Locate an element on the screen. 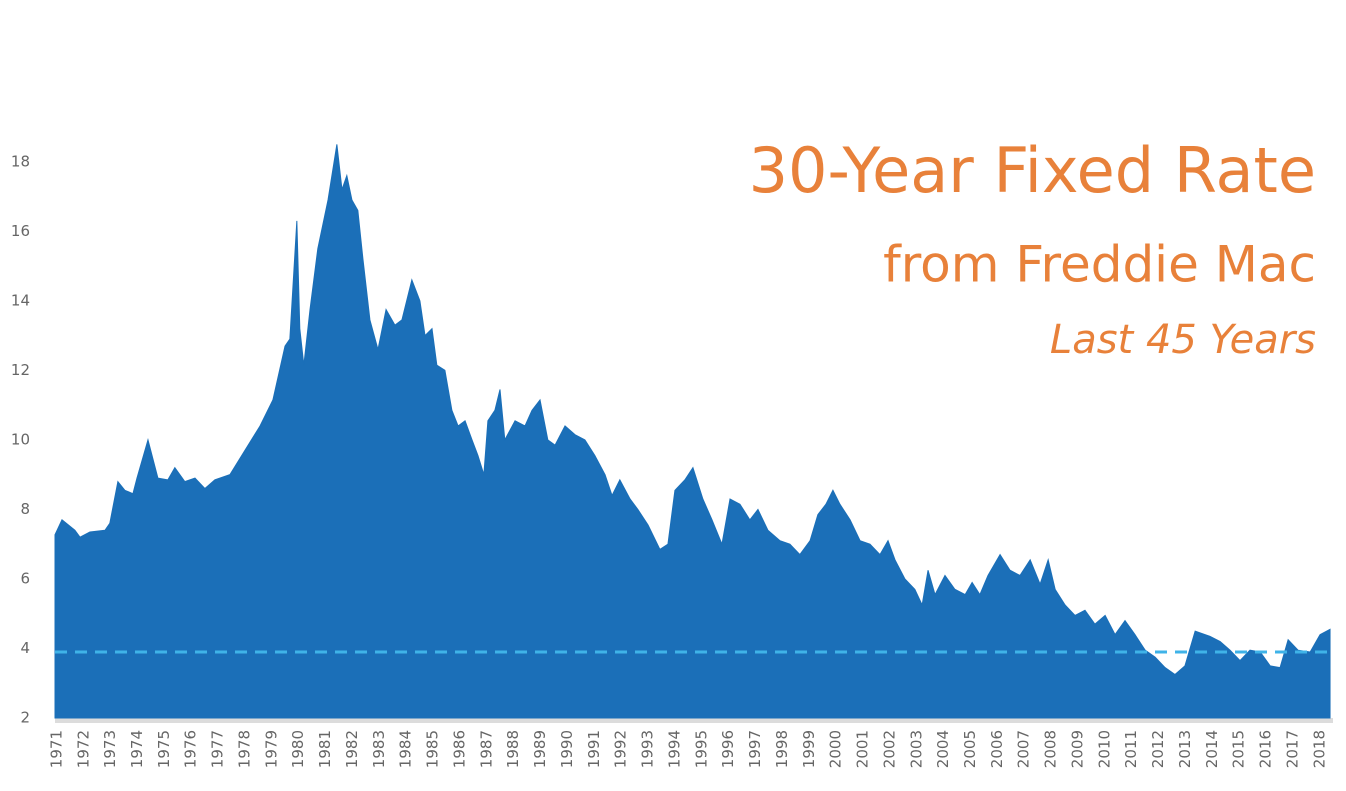  y-tick-label: 10 is located at coordinates (20, 439).